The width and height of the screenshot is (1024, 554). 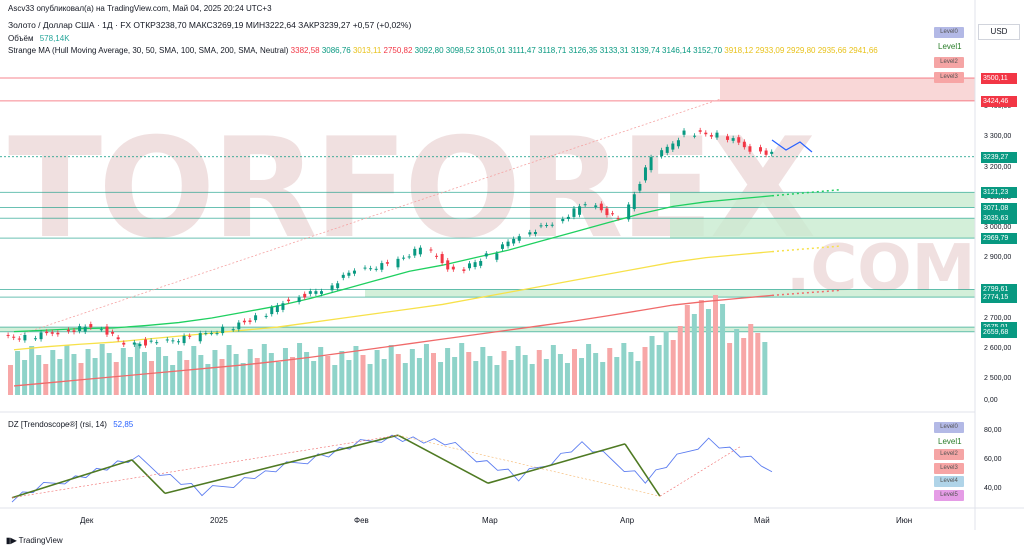 I want to click on price-tag: 3121,23, so click(x=999, y=193).